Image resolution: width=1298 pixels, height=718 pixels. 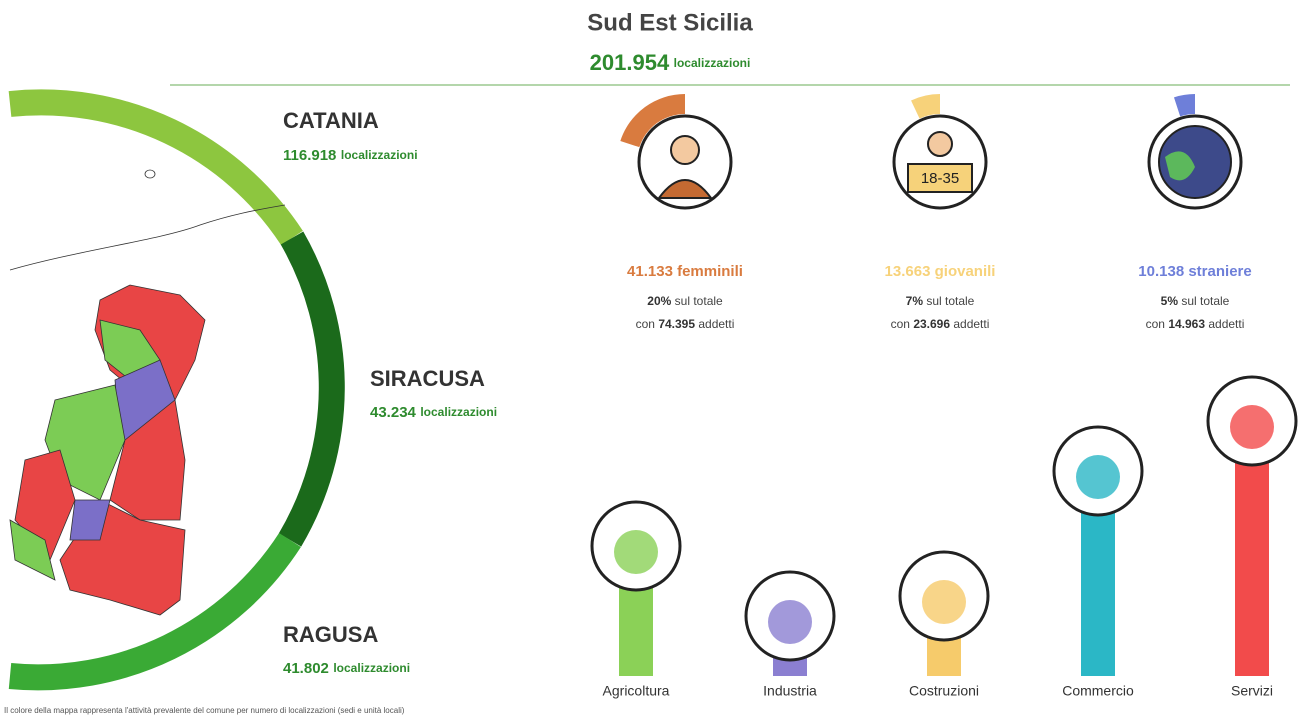 What do you see at coordinates (309, 155) in the screenshot?
I see `count: 116.918` at bounding box center [309, 155].